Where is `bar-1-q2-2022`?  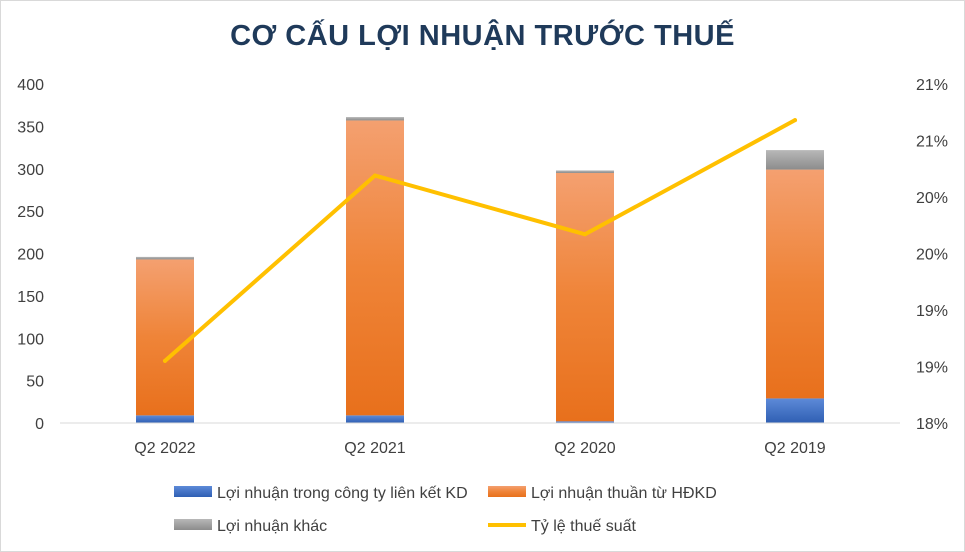
bar-1-q2-2022 is located at coordinates (165, 419).